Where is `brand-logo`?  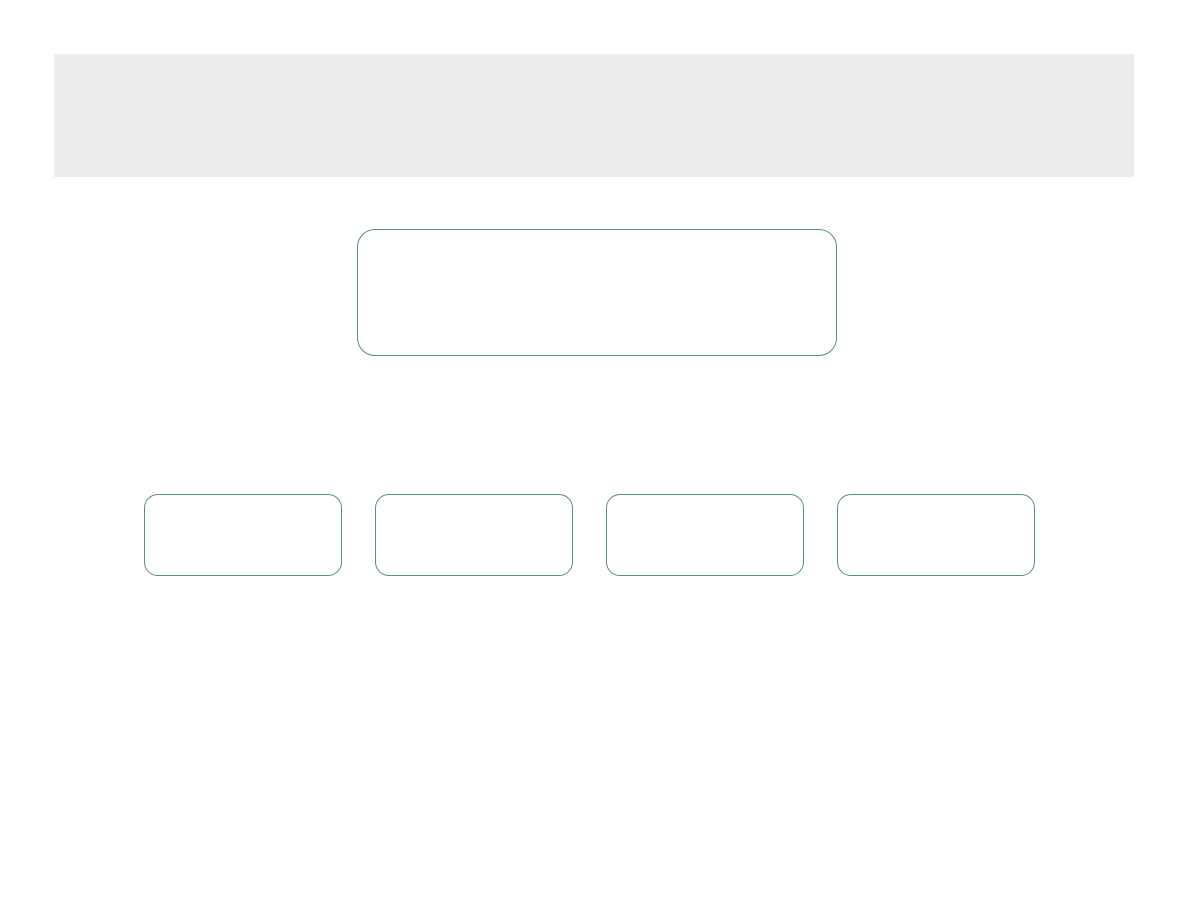 brand-logo is located at coordinates (1034, 800).